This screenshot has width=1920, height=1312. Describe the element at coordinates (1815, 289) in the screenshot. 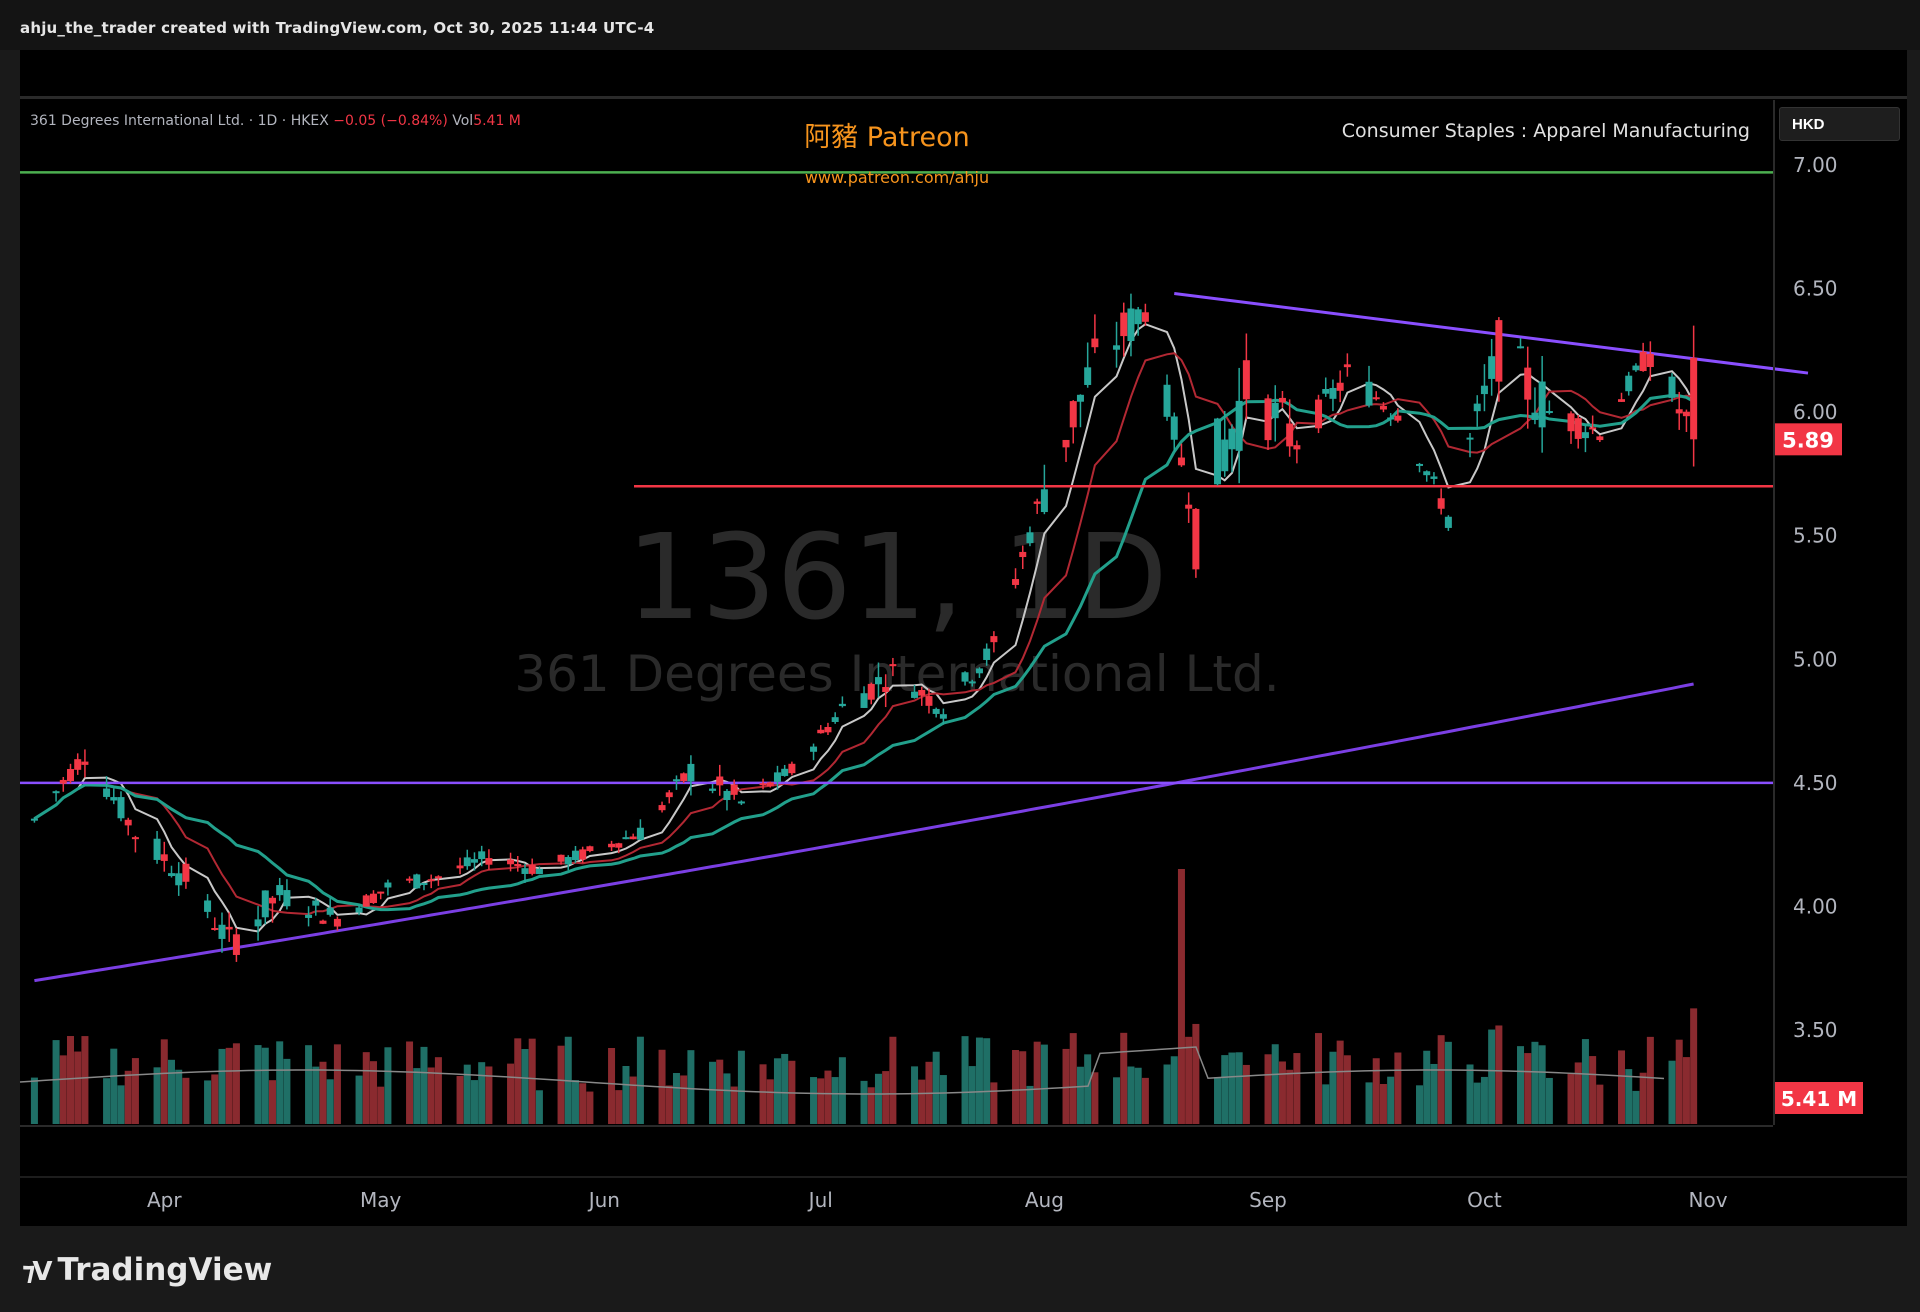

I see `y-tick-label: 6.50` at that location.